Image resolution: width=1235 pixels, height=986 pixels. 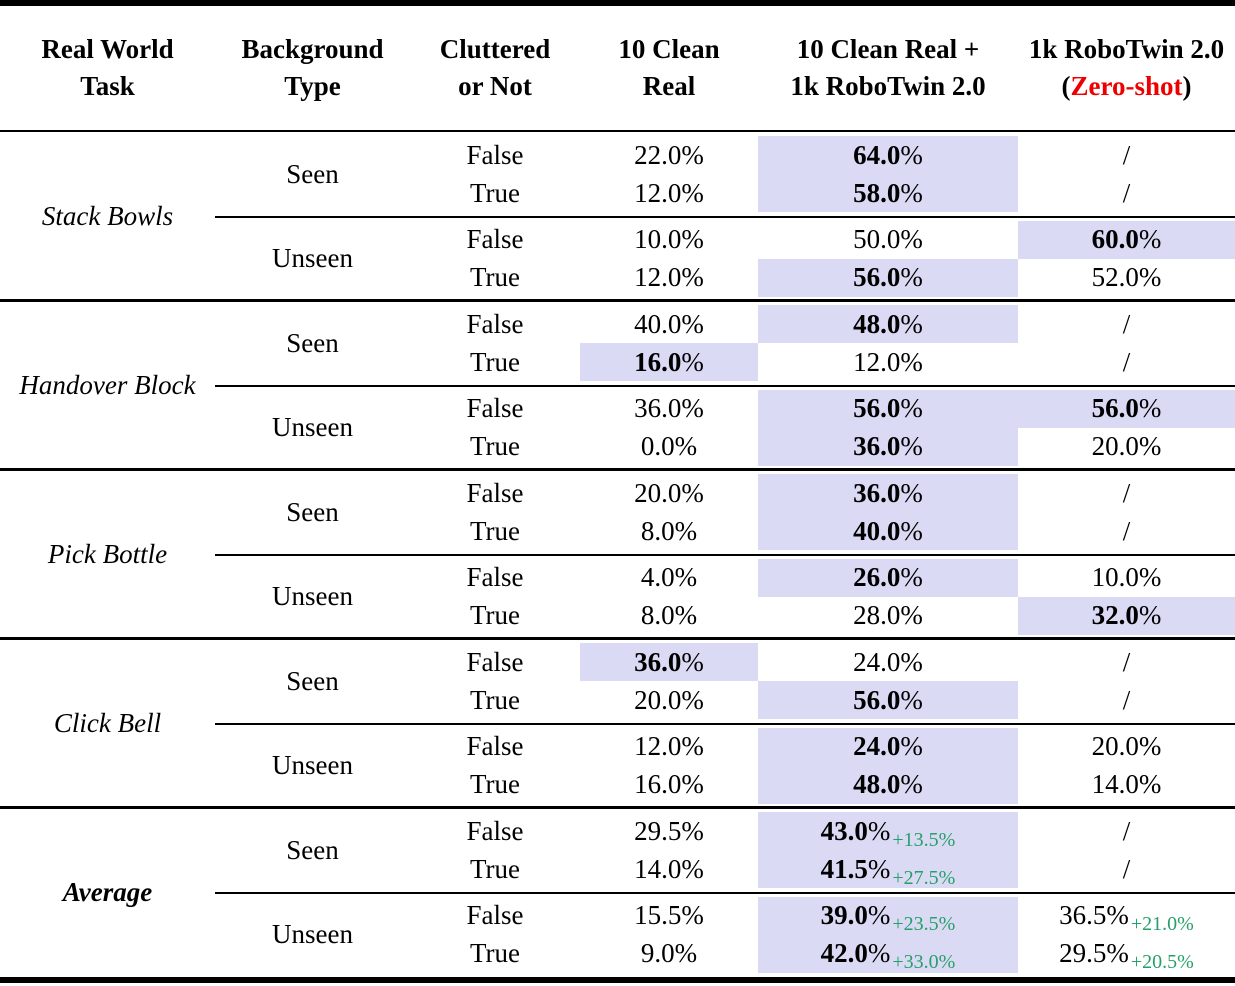 What do you see at coordinates (107, 723) in the screenshot?
I see `task-label: Click Bell` at bounding box center [107, 723].